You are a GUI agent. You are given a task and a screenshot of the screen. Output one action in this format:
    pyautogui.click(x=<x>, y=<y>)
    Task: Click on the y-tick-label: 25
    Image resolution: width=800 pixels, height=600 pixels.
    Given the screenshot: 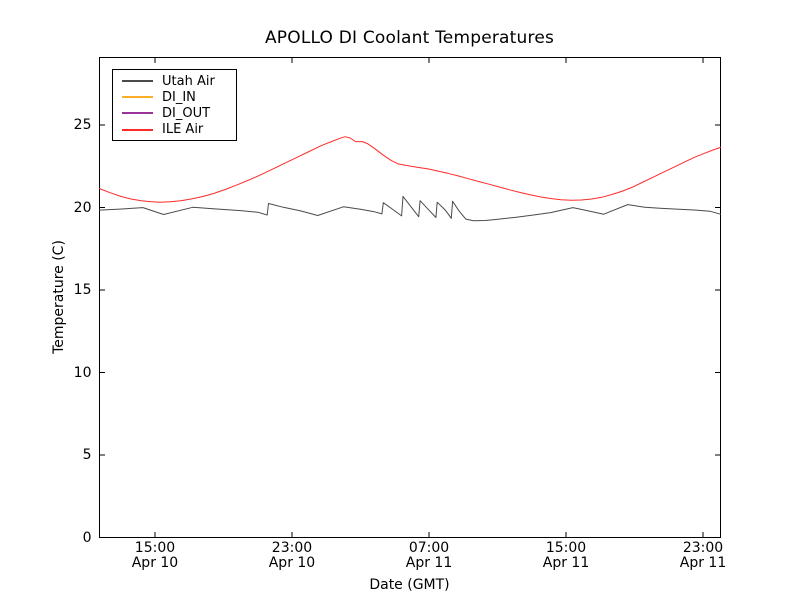 What is the action you would take?
    pyautogui.click(x=82, y=125)
    